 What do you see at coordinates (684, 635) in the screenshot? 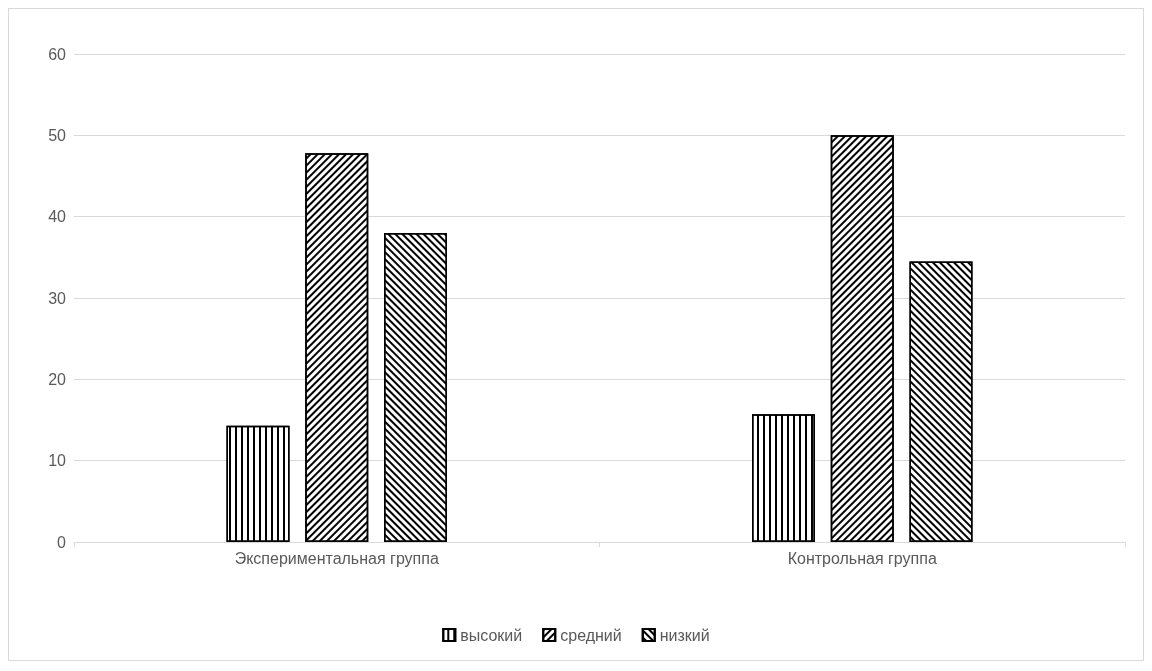
I see `legend-label: низкий` at bounding box center [684, 635].